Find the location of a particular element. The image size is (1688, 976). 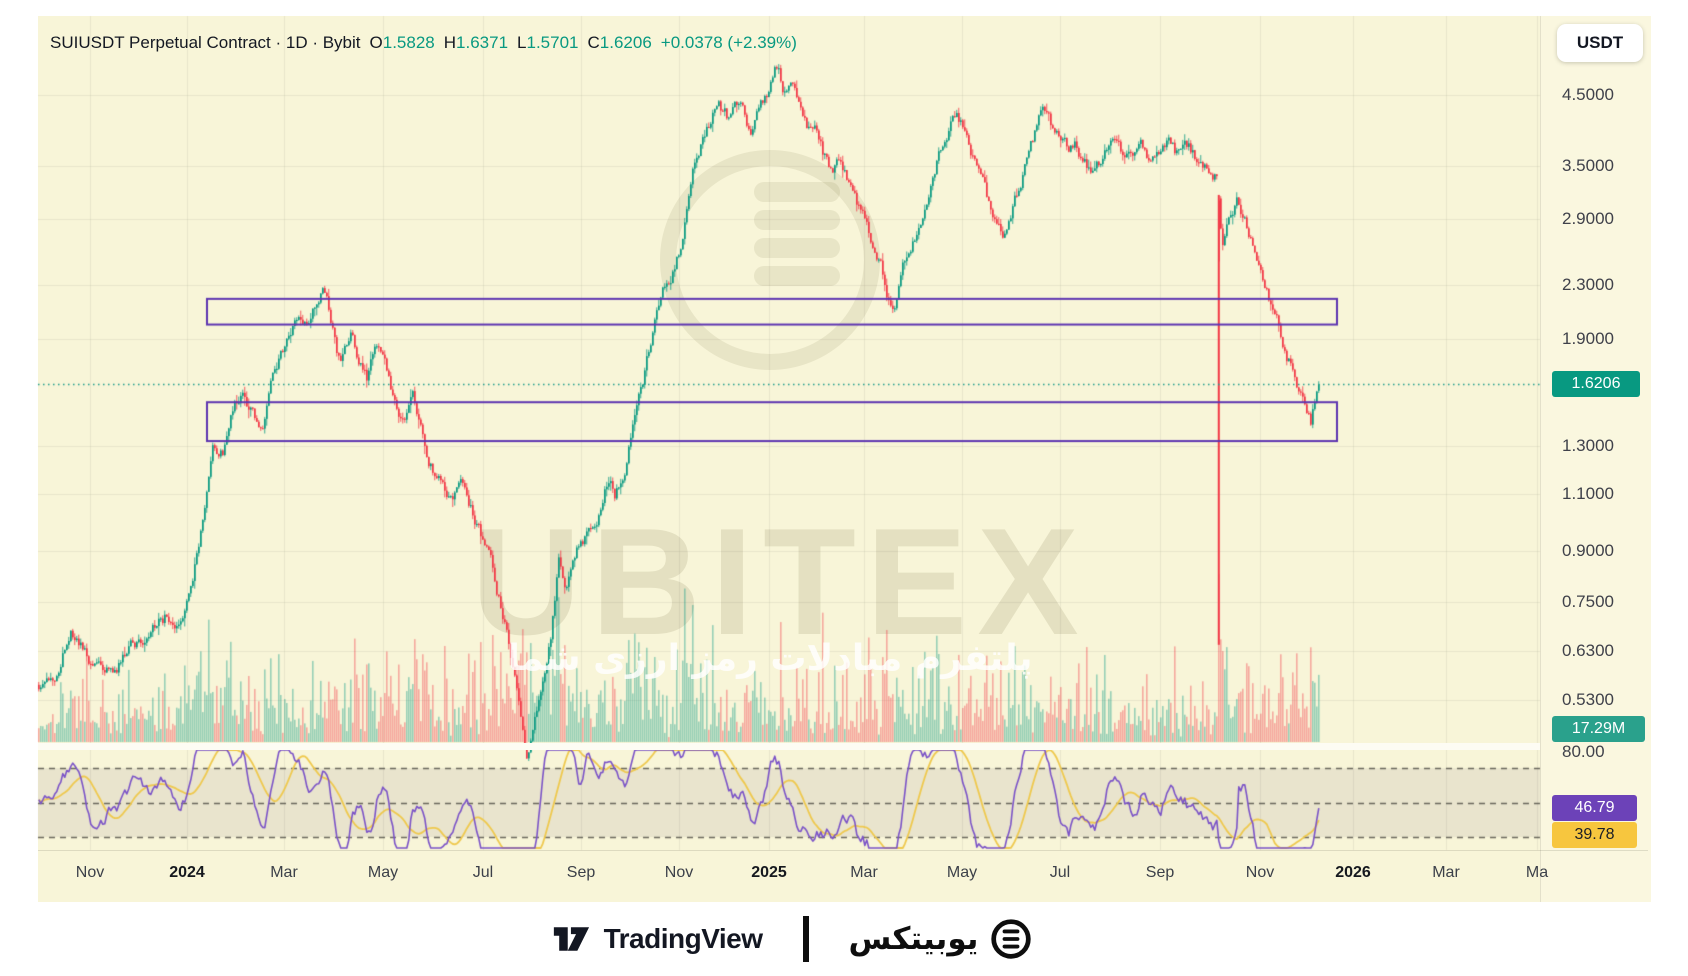

open-value: 1.5828 is located at coordinates (408, 42).